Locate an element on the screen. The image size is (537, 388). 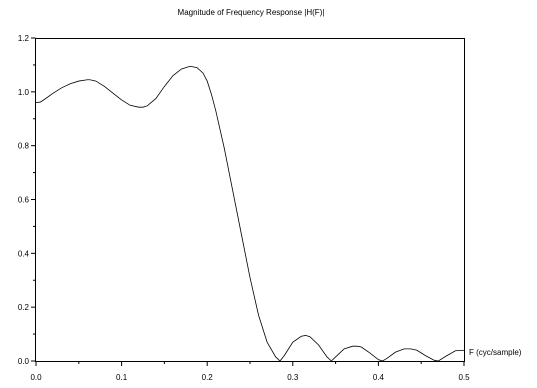
x-tick-label: 0.0 is located at coordinates (36, 377).